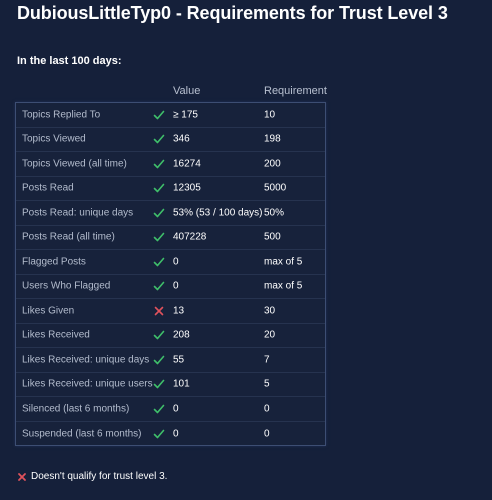 This screenshot has width=492, height=500. I want to click on row-value: 13, so click(179, 311).